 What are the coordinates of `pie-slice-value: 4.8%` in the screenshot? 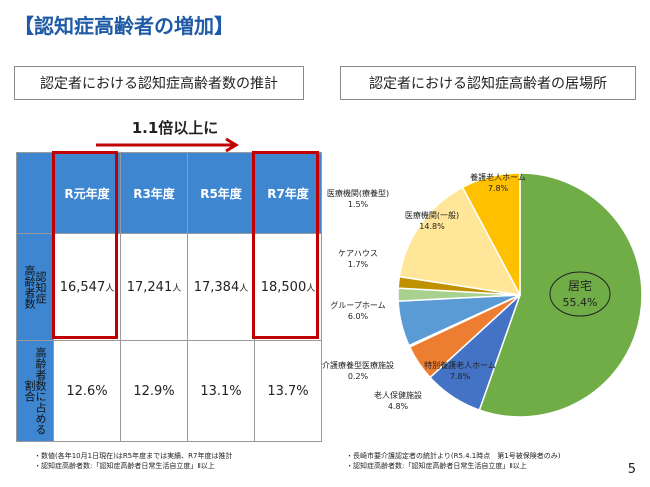 It's located at (398, 406).